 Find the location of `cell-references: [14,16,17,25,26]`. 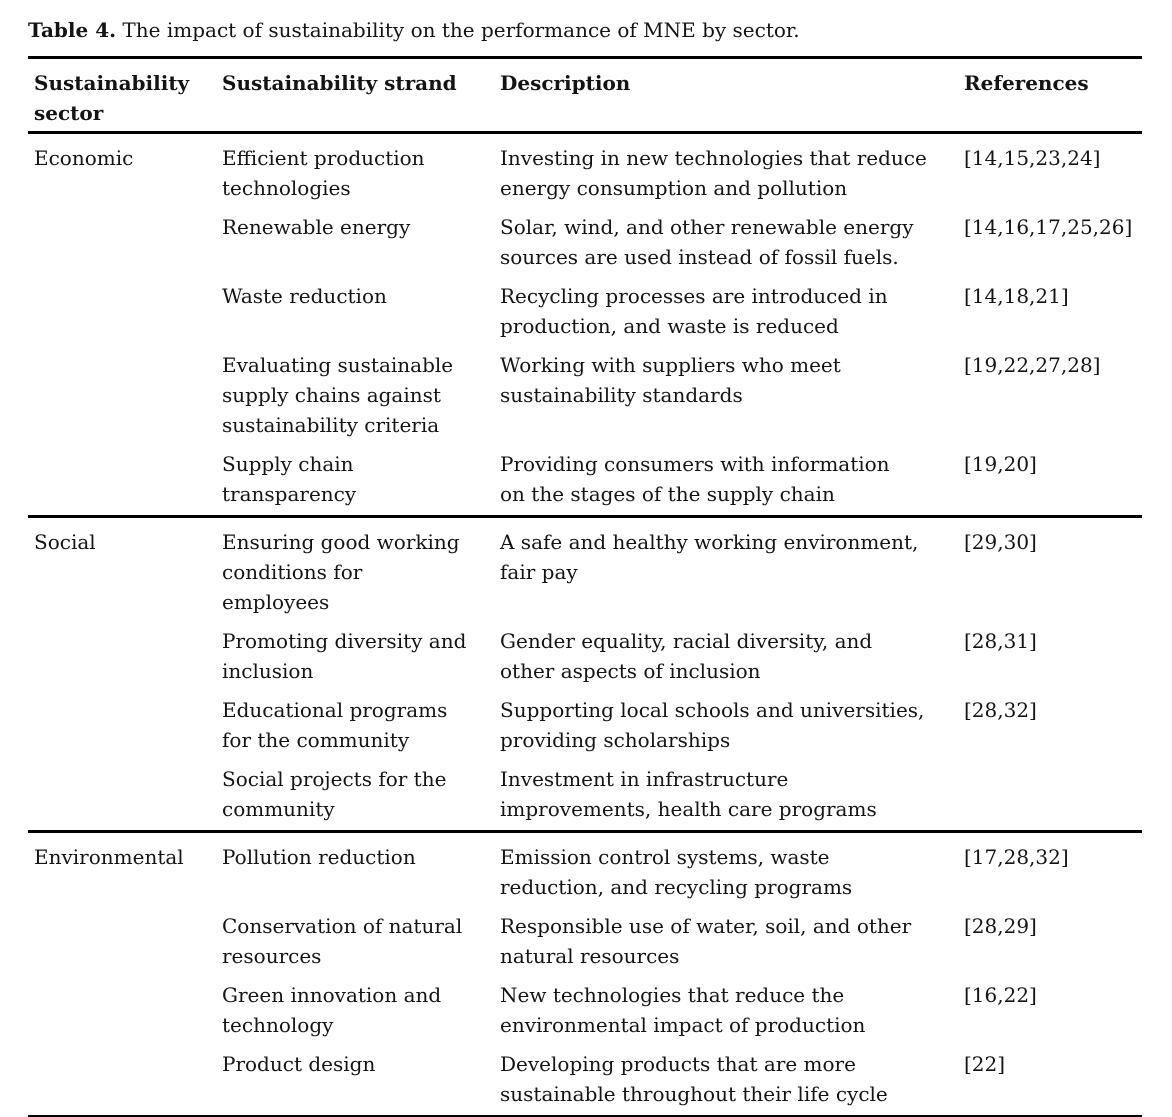

cell-references: [14,16,17,25,26] is located at coordinates (1048, 227).